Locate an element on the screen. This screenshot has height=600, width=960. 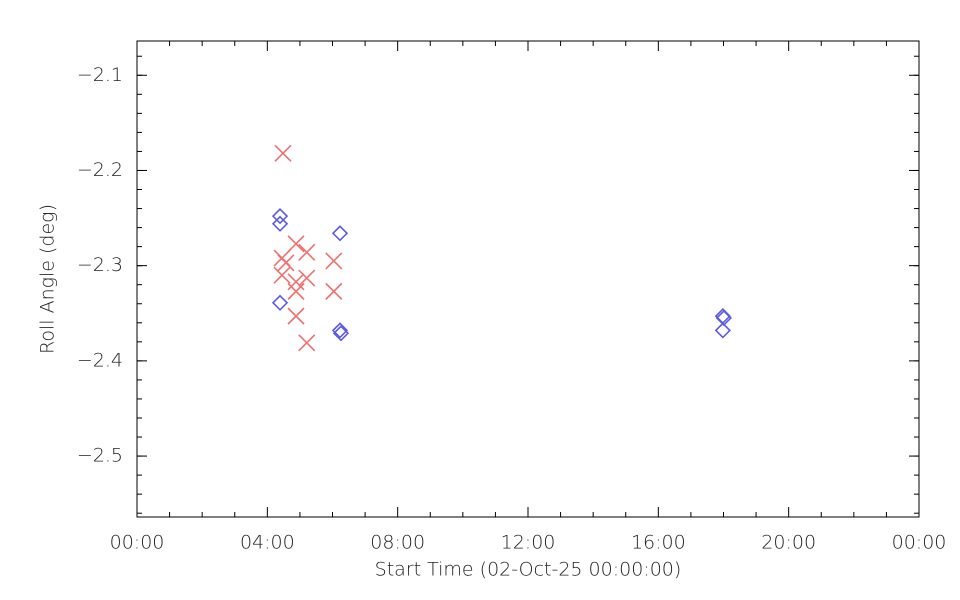
x-tick-label: 16:00 is located at coordinates (658, 543).